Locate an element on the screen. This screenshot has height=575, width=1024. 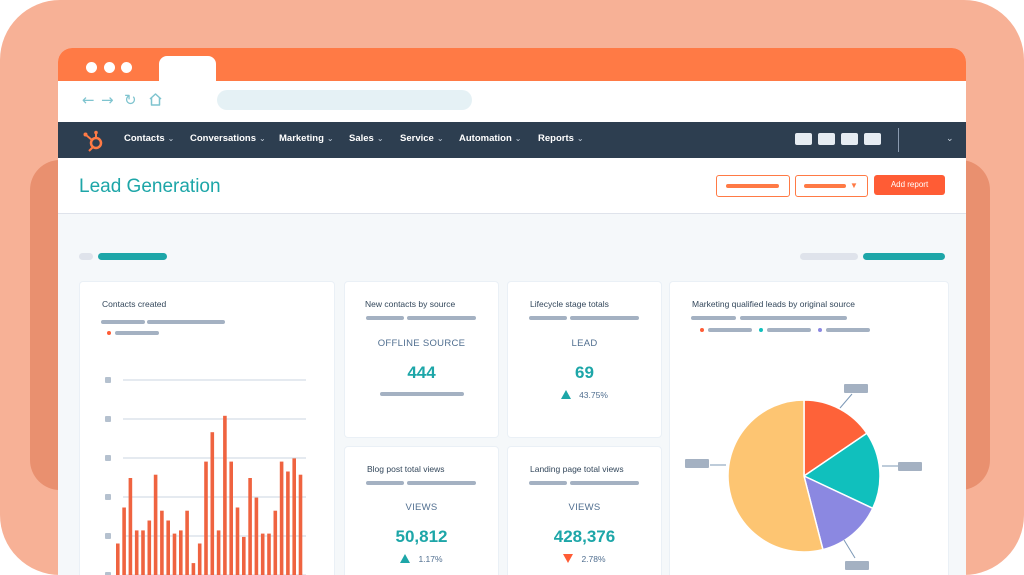
nav-item-label: Sales is located at coordinates (361, 138).